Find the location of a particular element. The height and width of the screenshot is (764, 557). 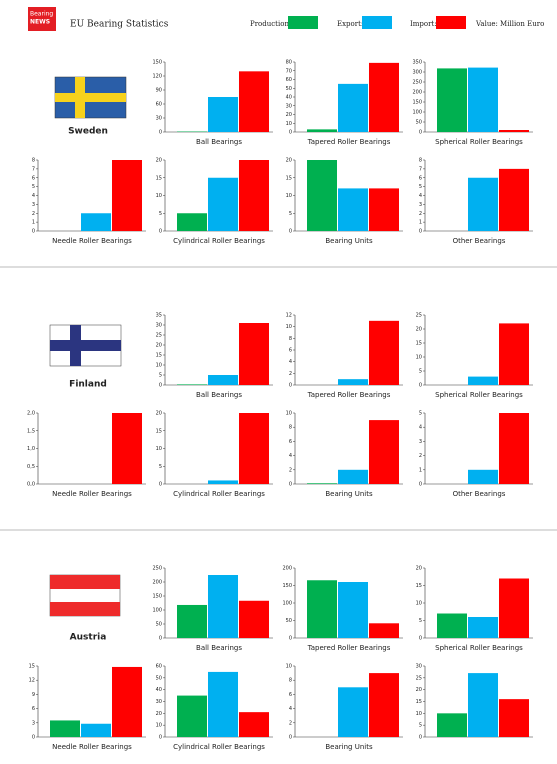

y-tick-label: 250 is located at coordinates (157, 569).